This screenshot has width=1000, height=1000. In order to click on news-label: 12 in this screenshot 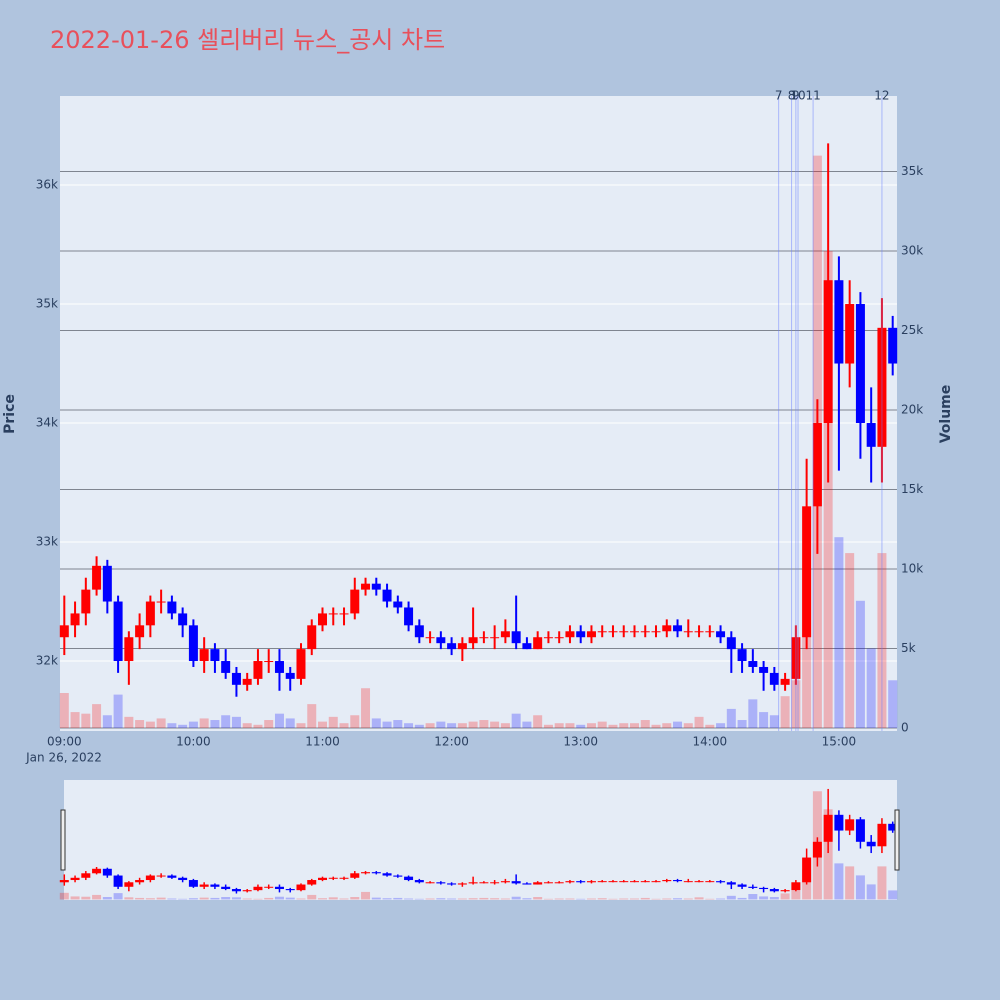, I will do `click(881, 96)`.